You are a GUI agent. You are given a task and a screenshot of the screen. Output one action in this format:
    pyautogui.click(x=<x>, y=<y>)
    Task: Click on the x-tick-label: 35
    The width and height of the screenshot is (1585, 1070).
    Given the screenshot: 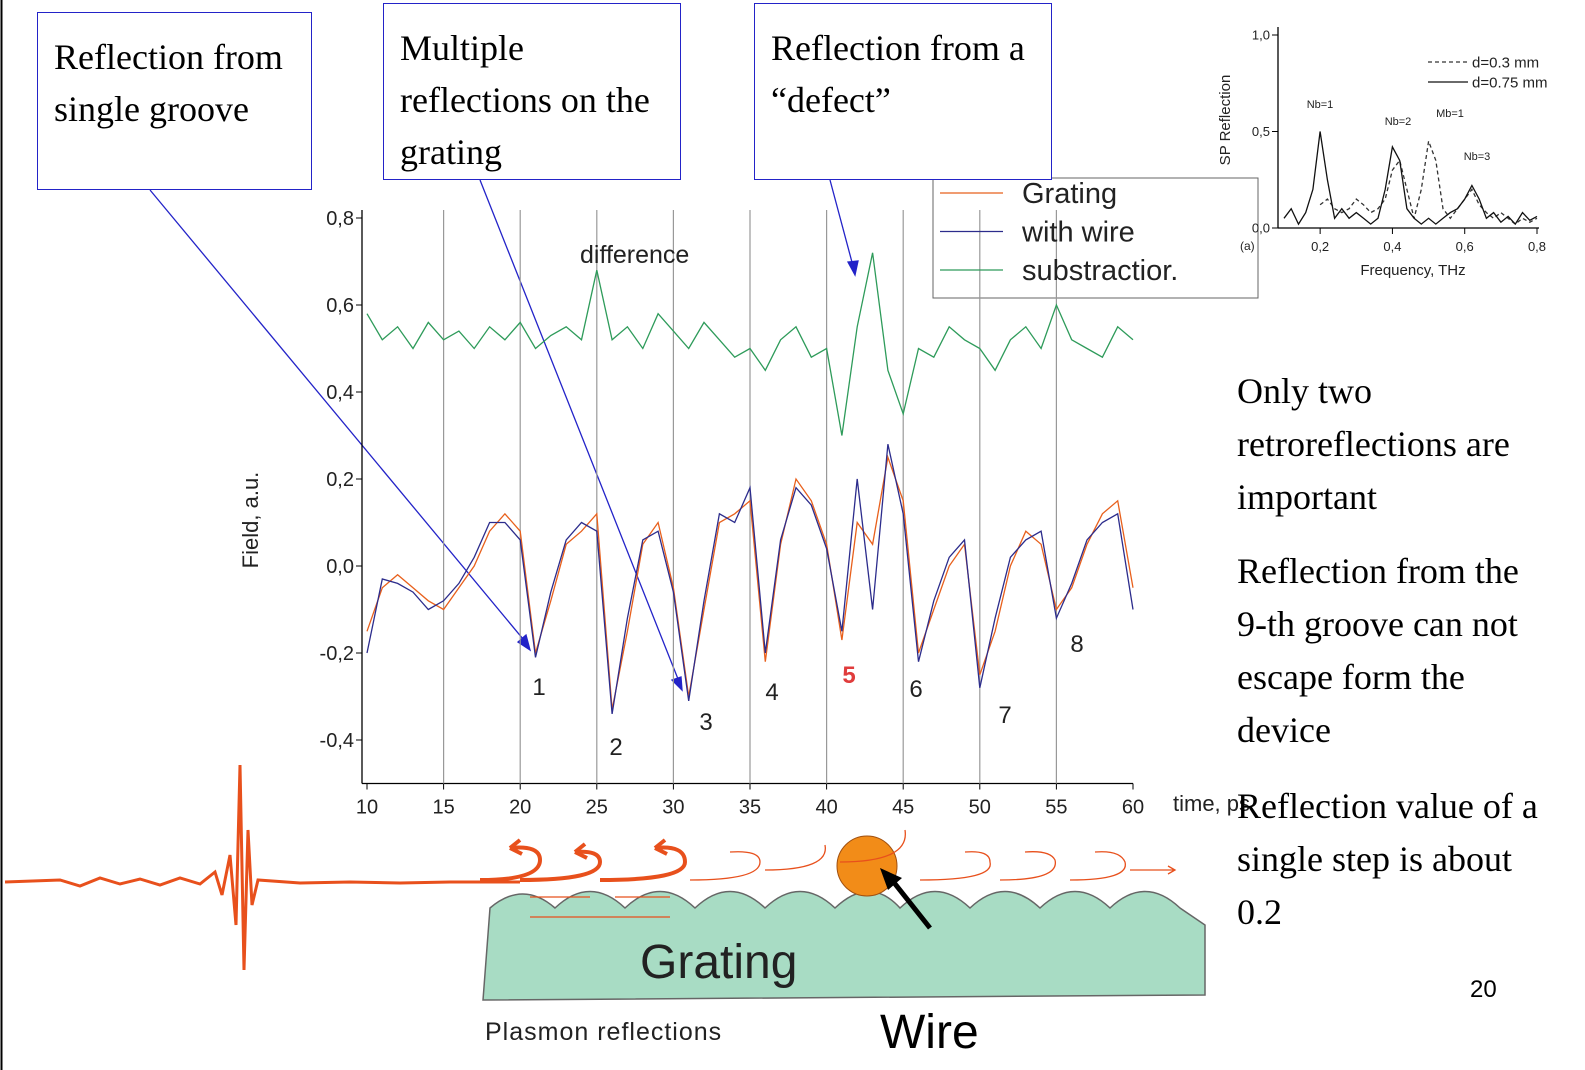 What is the action you would take?
    pyautogui.click(x=750, y=808)
    